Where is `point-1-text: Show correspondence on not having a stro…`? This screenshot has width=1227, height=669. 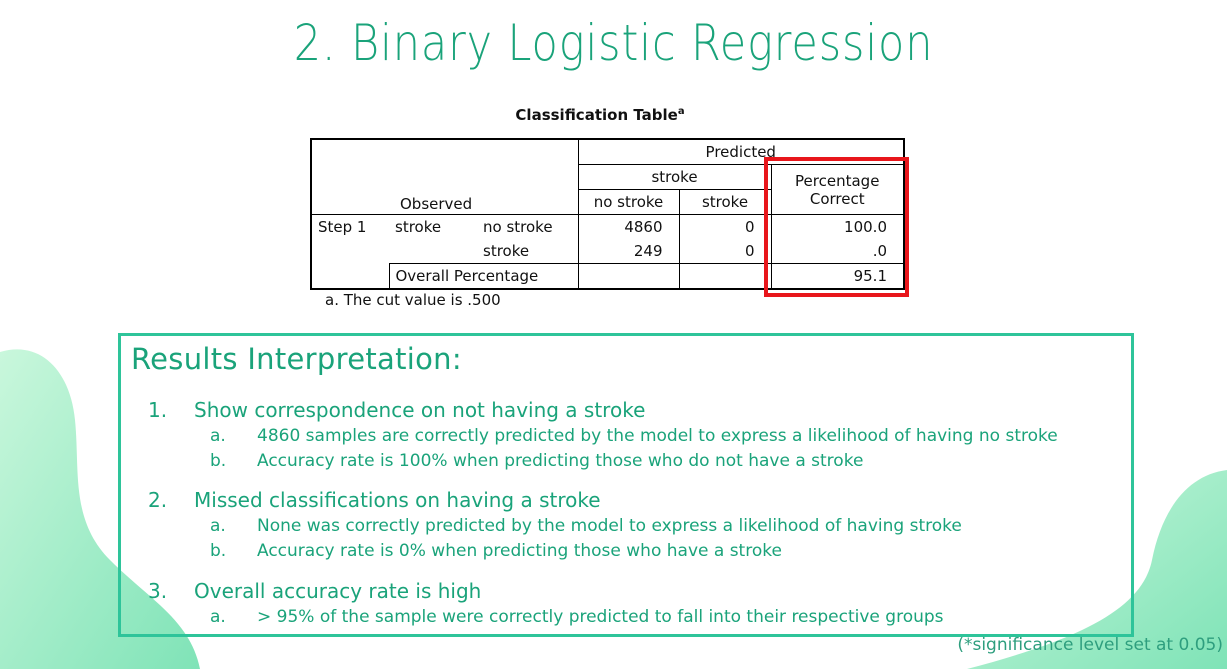 point-1-text: Show correspondence on not having a stro… is located at coordinates (420, 410).